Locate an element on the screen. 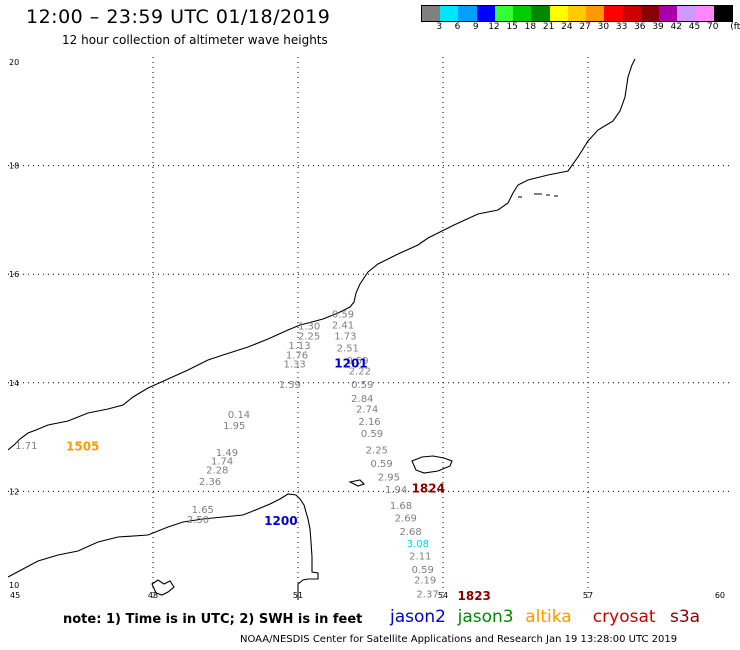  legend-label: 70 is located at coordinates (713, 27).